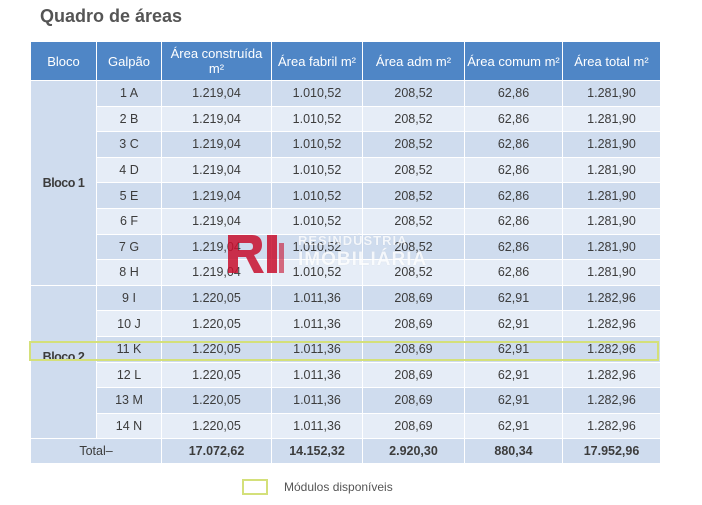 This screenshot has width=702, height=505. Describe the element at coordinates (345, 144) in the screenshot. I see `table-row: 3 C 1.219,04 1.010,52 208,52 62,86 1.281,90` at that location.